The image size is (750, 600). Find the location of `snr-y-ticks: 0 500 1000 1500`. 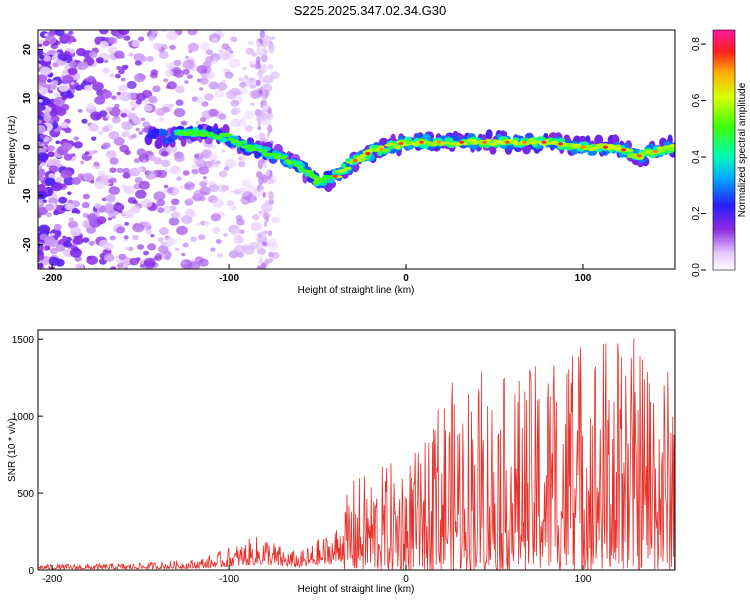

snr-y-ticks: 0 500 1000 1500 is located at coordinates (27, 456).